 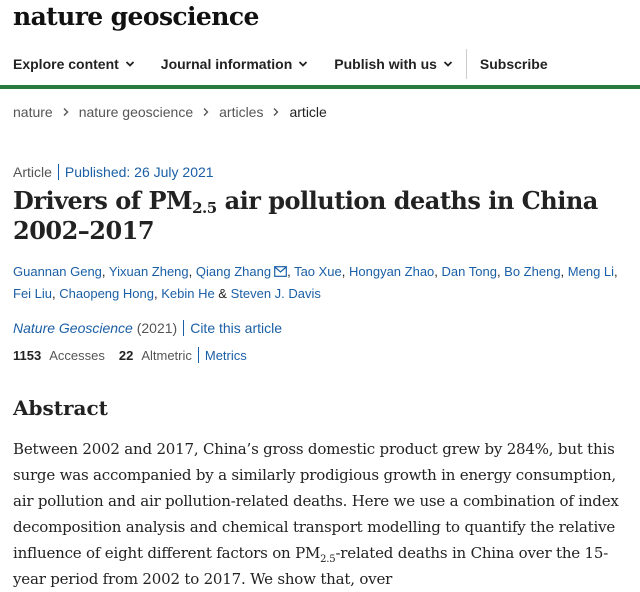 I want to click on author-link: Tao Xue, so click(x=318, y=271).